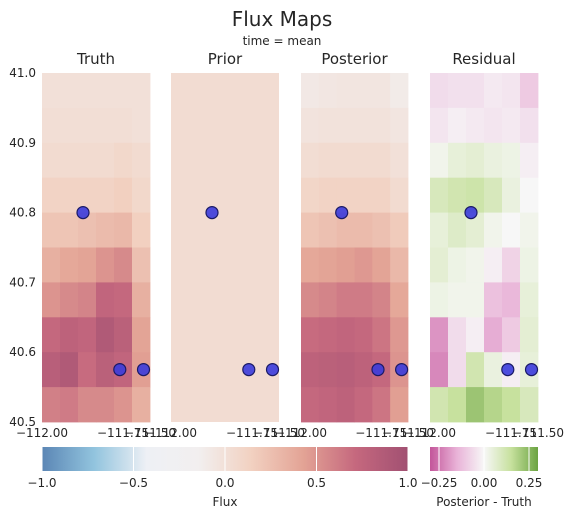 The height and width of the screenshot is (519, 572). What do you see at coordinates (22, 282) in the screenshot?
I see `y-tick-label: 40.7` at bounding box center [22, 282].